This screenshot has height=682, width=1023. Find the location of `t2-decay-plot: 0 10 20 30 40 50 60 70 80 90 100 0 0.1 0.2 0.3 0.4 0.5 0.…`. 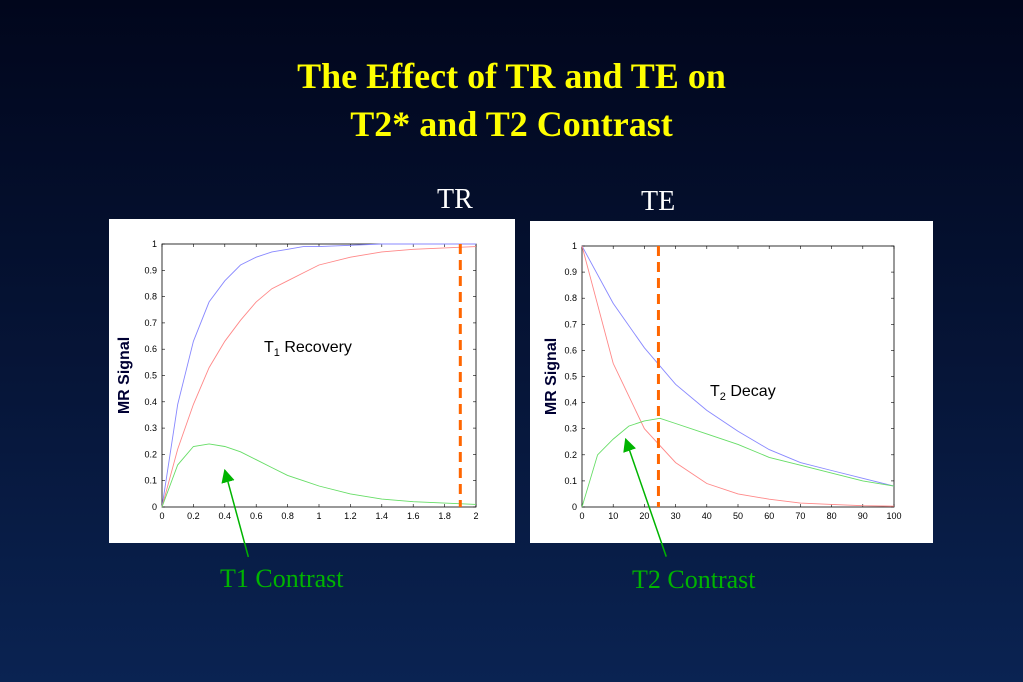

t2-decay-plot: 0 10 20 30 40 50 60 70 80 90 100 0 0.1 0.2 0.3 0.4 0.5 0.… is located at coordinates (722, 381).